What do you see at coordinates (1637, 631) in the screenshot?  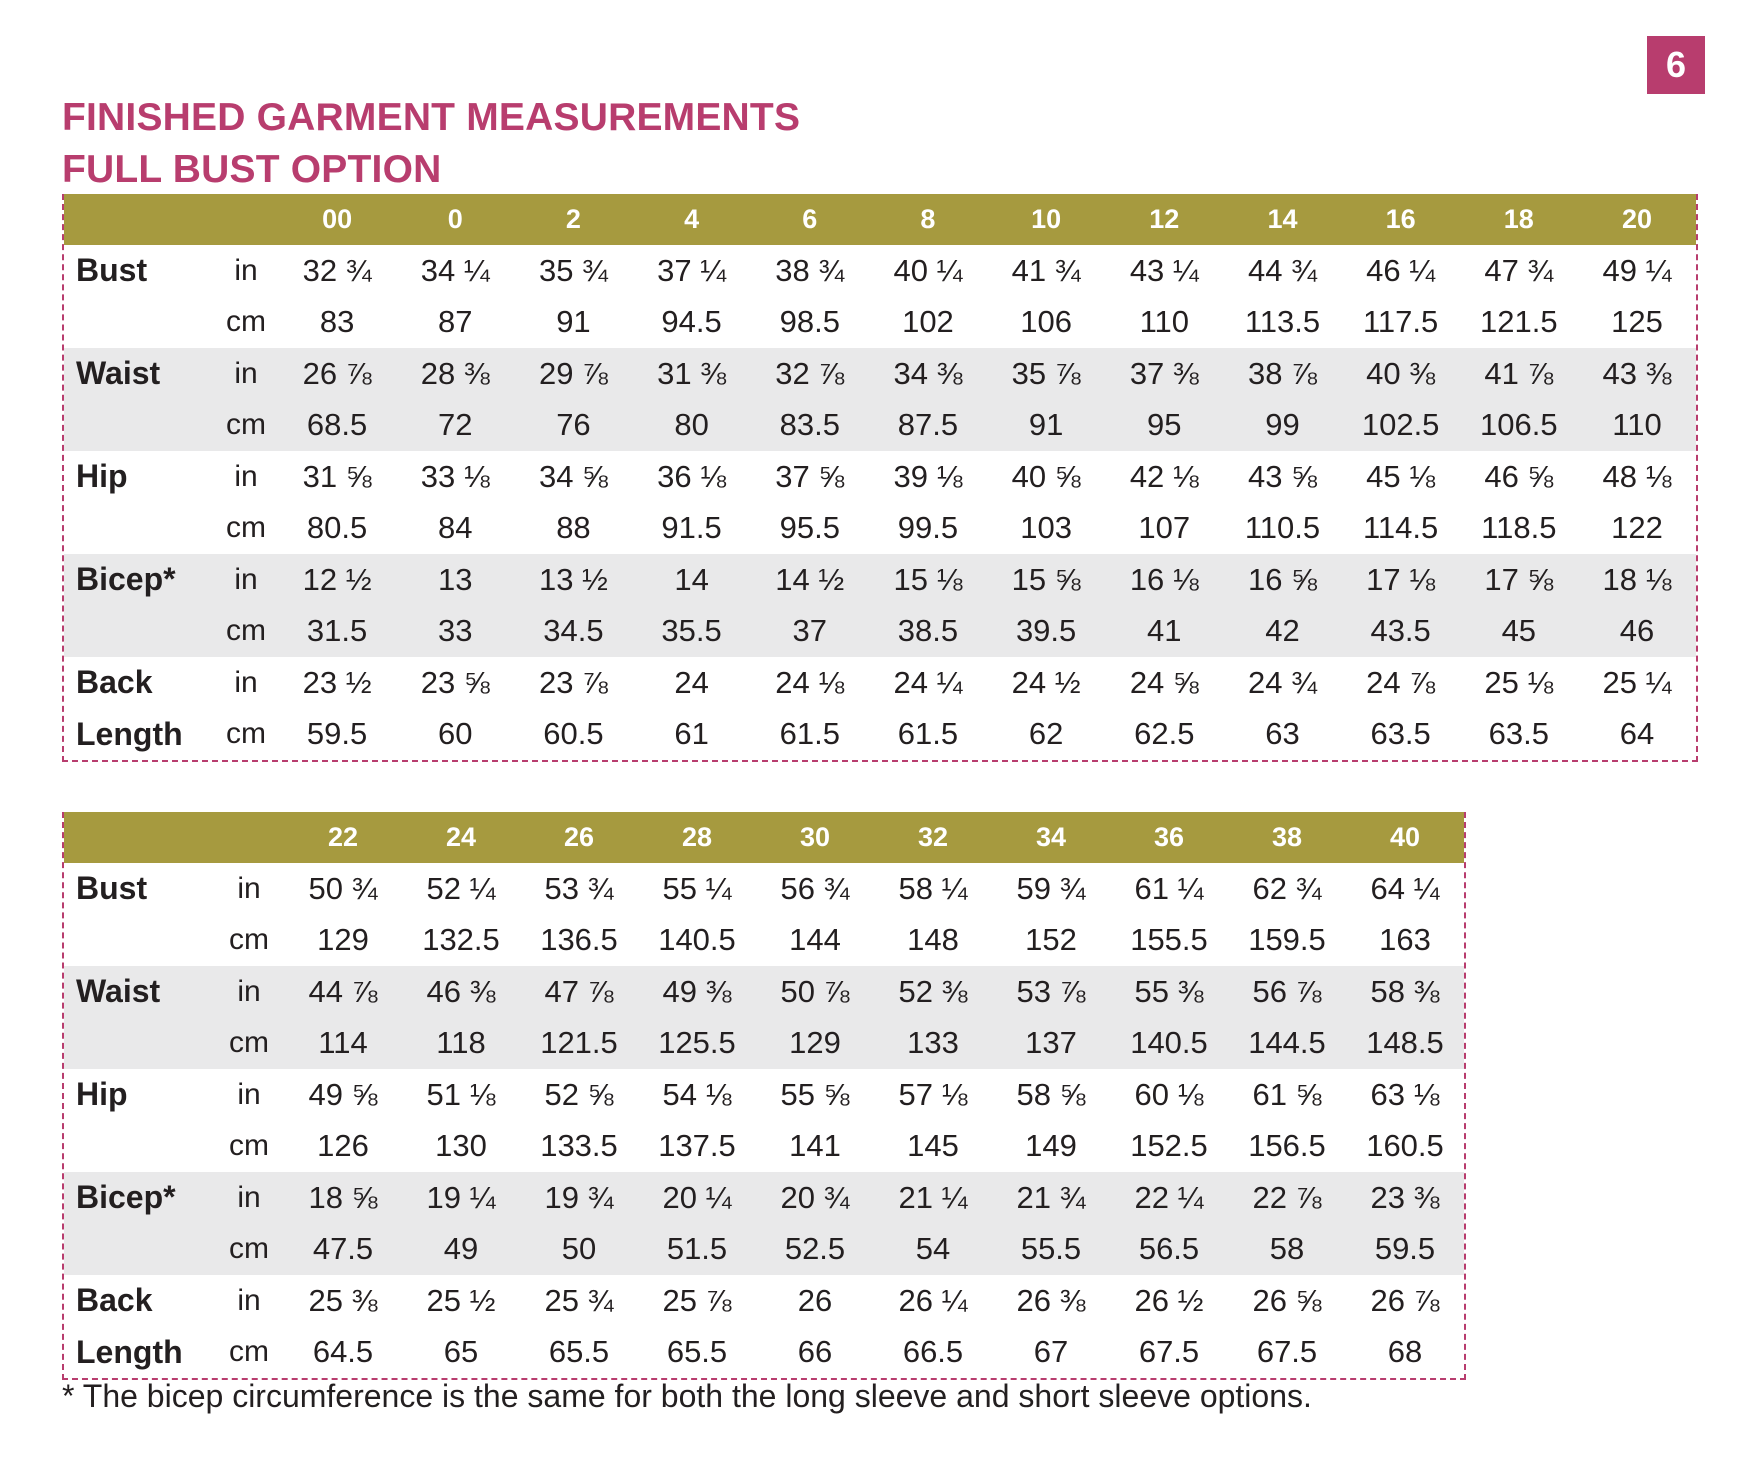 I see `table-cell: 46` at bounding box center [1637, 631].